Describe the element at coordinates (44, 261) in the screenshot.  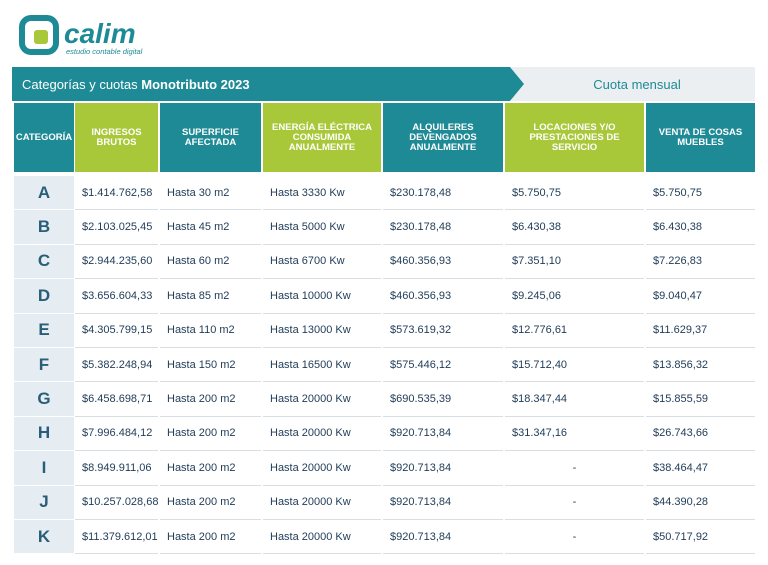
I see `category-cell: C` at that location.